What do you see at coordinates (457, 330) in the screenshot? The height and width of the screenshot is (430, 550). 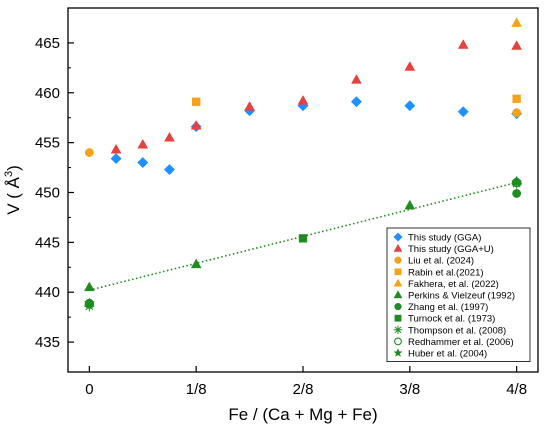 I see `legend-label: Thompson et al. (2008)` at bounding box center [457, 330].